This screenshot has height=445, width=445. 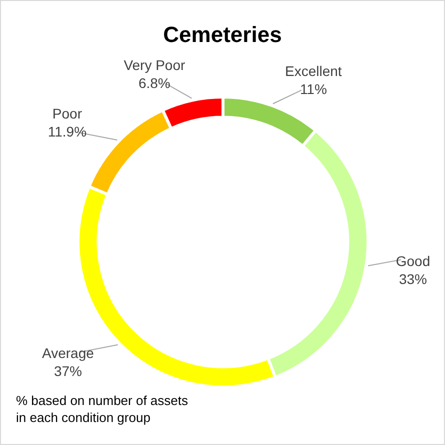 What do you see at coordinates (67, 132) in the screenshot?
I see `data-label: 11.9%` at bounding box center [67, 132].